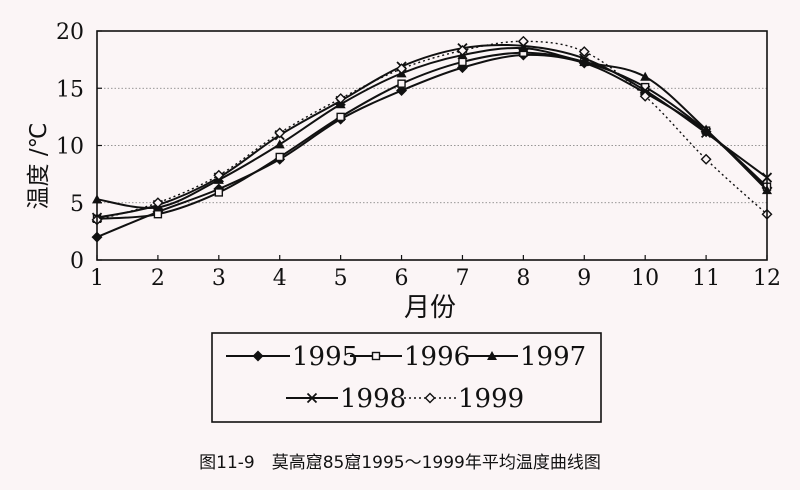  What do you see at coordinates (97, 278) in the screenshot?
I see `x-tick-label: 1` at bounding box center [97, 278].